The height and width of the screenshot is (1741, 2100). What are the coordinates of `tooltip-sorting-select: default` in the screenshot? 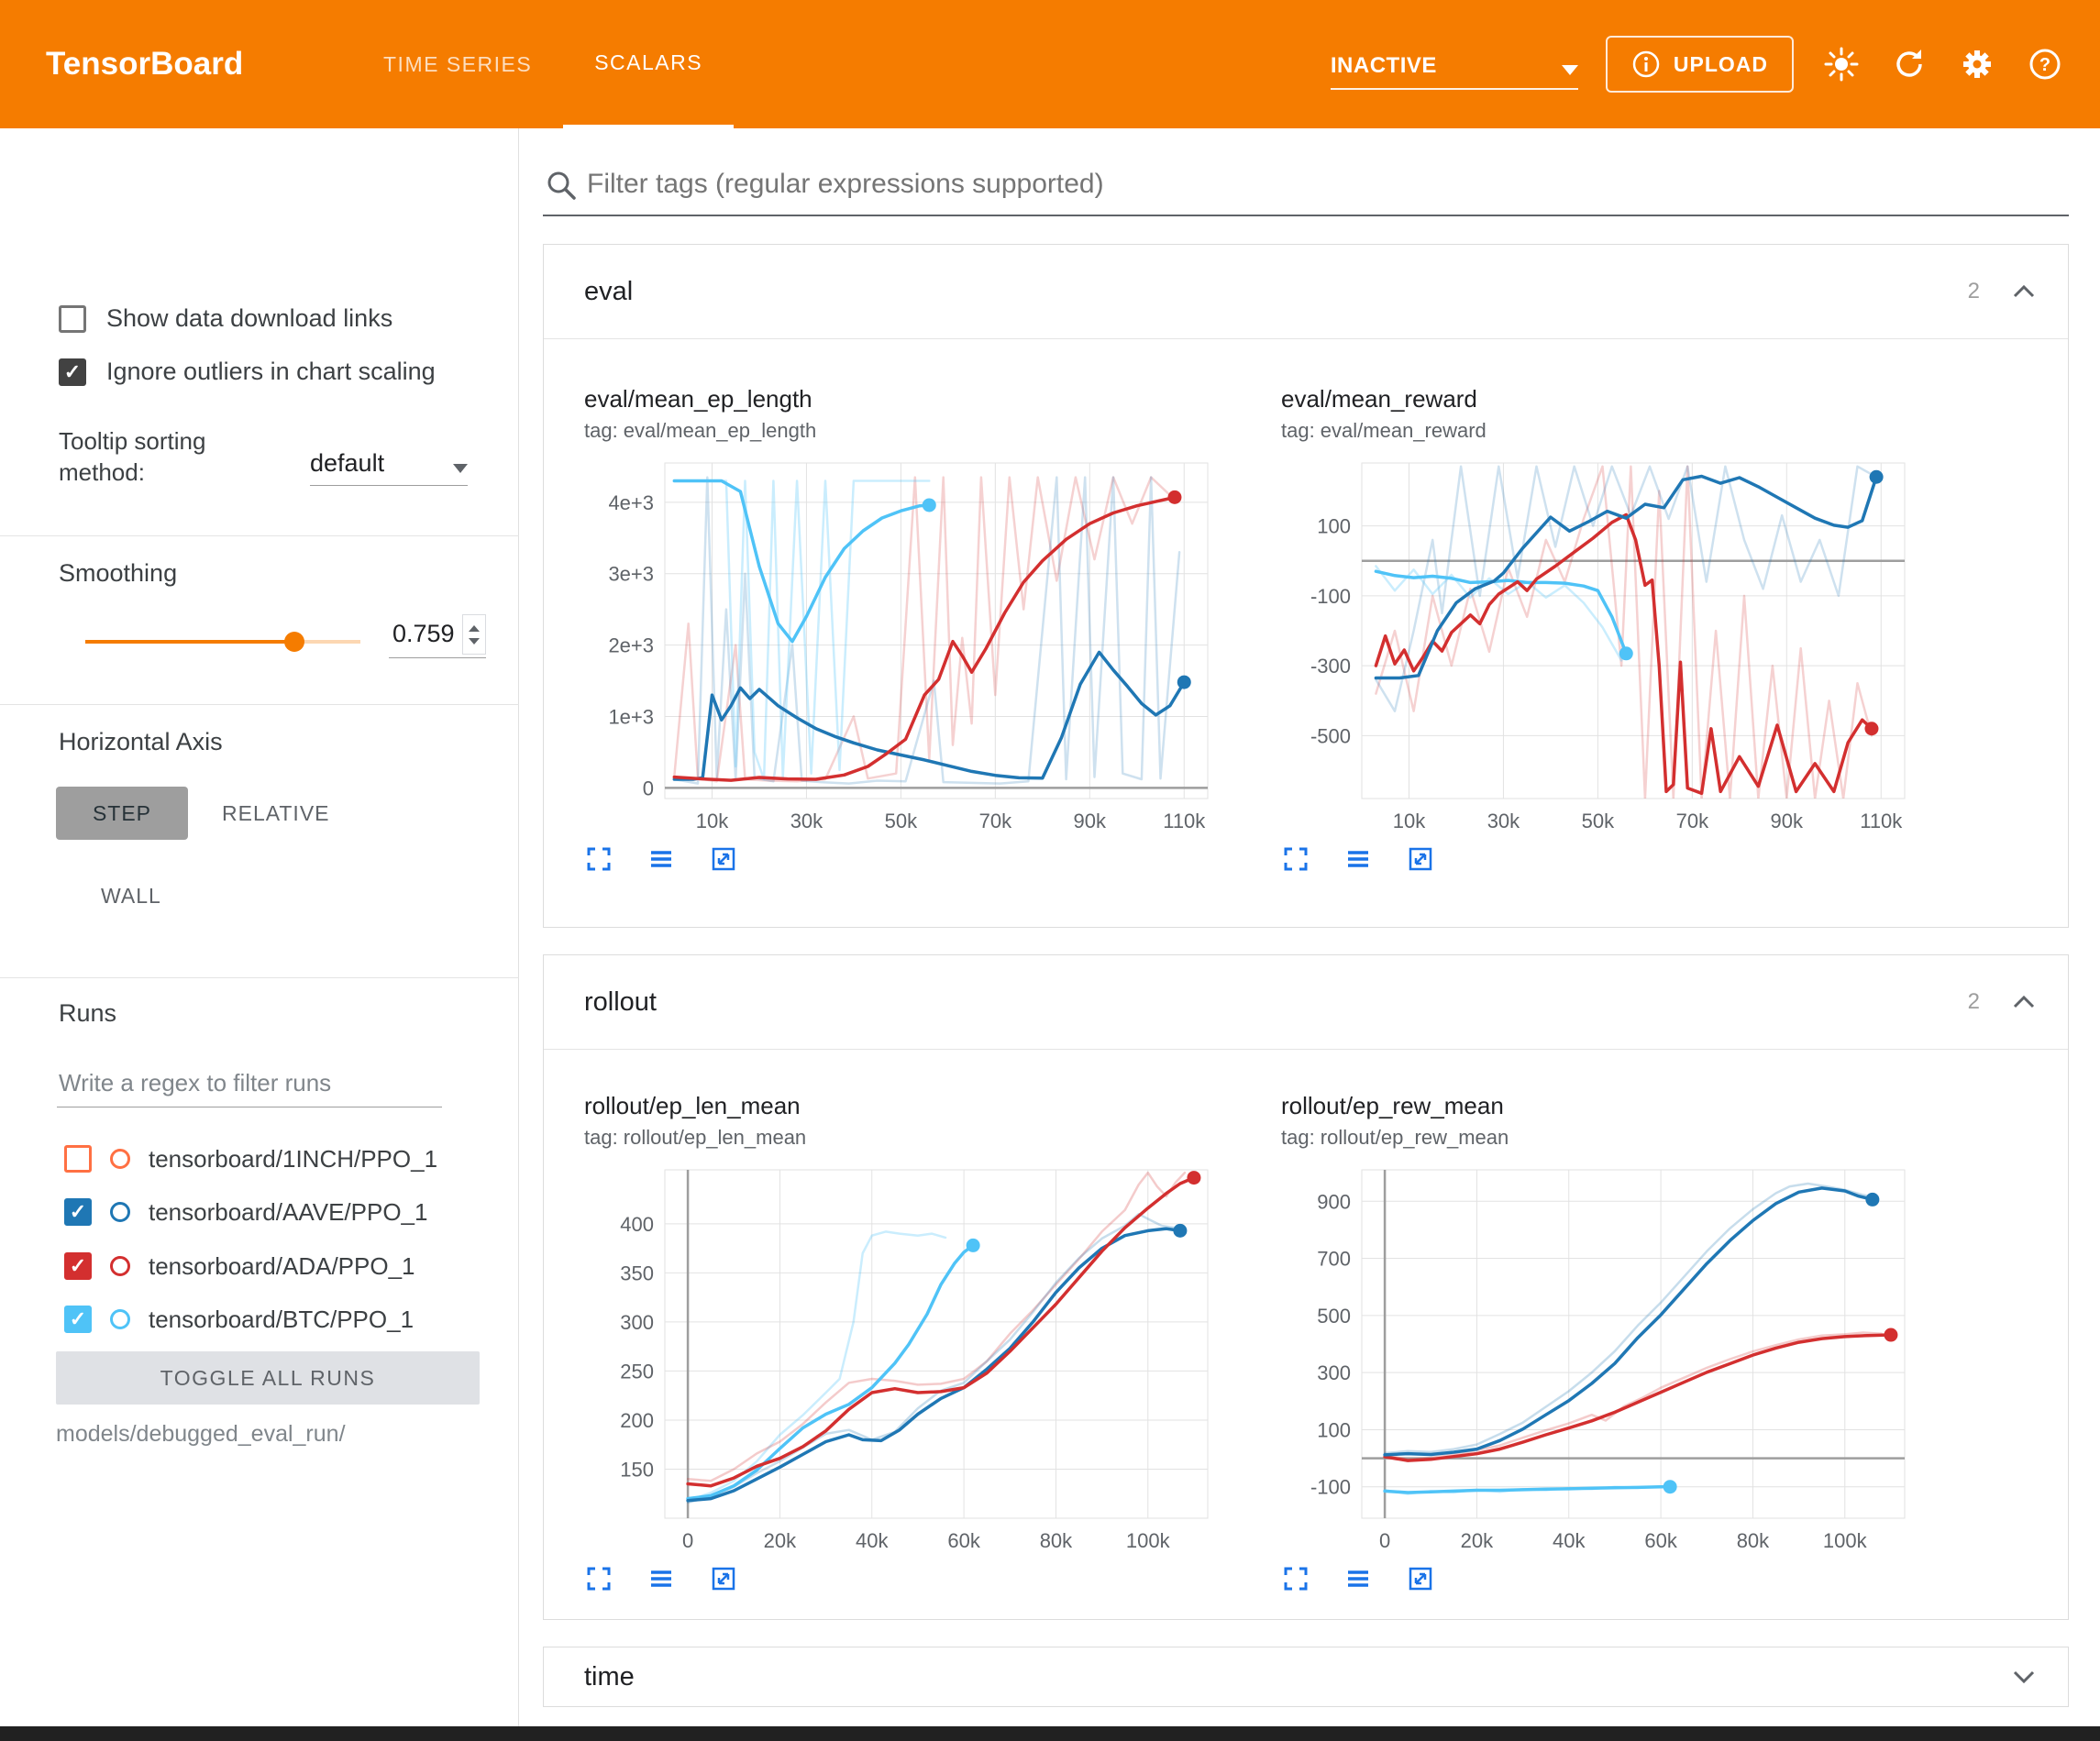 It's located at (389, 464).